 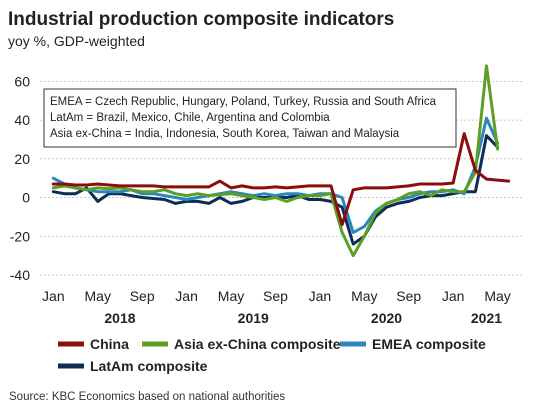 I want to click on x-axis-years: 2018 2019 2020 2021, so click(x=303, y=318).